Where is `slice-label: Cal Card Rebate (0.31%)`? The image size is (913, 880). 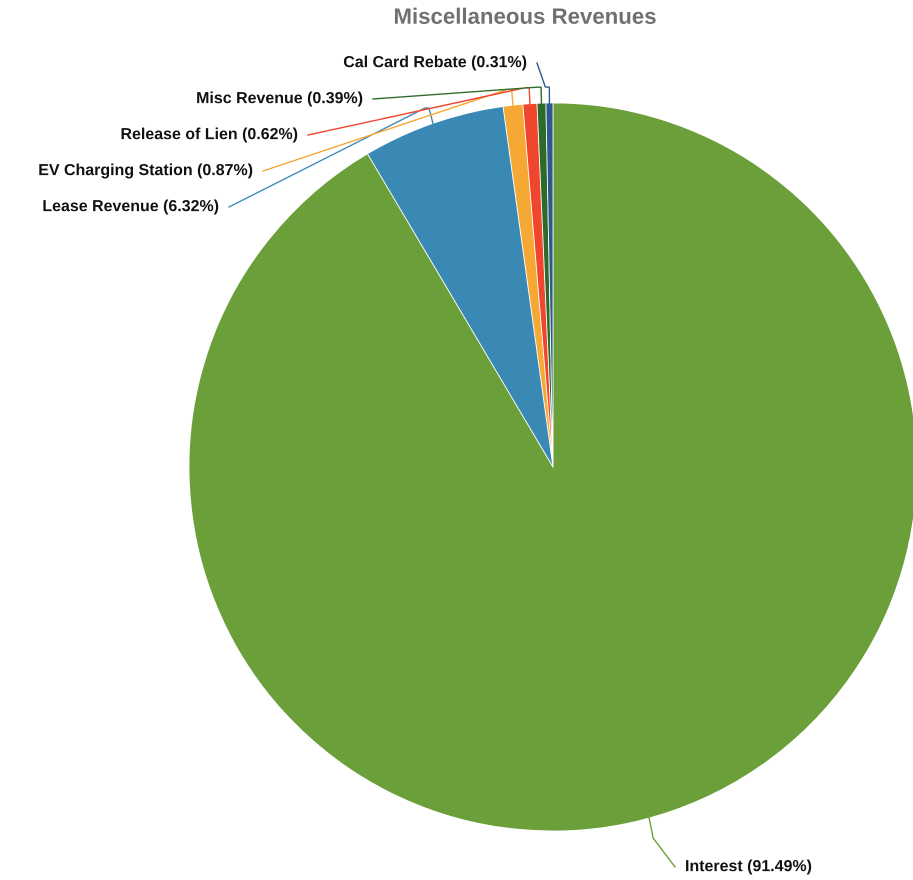 slice-label: Cal Card Rebate (0.31%) is located at coordinates (435, 63).